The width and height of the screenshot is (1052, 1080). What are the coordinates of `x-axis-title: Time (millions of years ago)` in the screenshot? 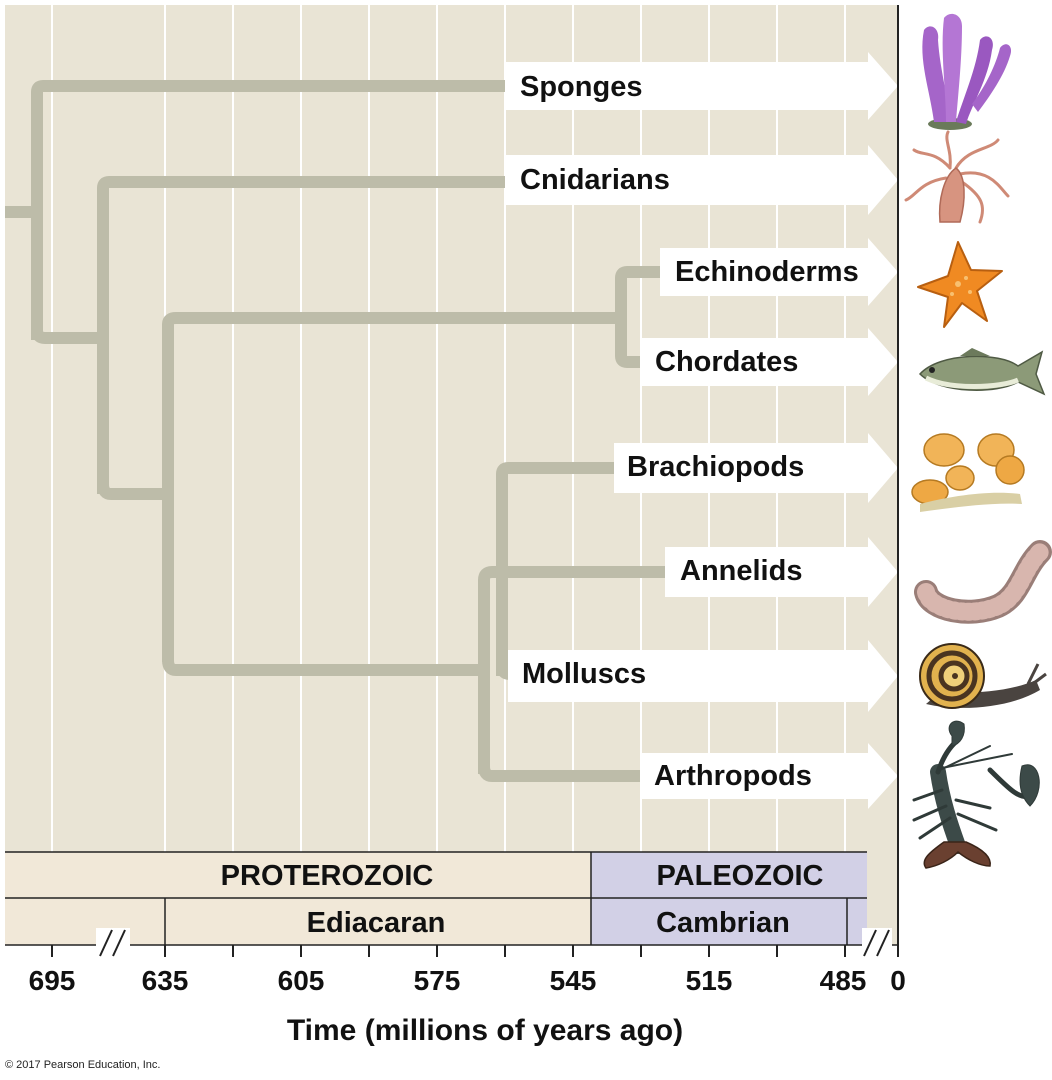 It's located at (485, 1030).